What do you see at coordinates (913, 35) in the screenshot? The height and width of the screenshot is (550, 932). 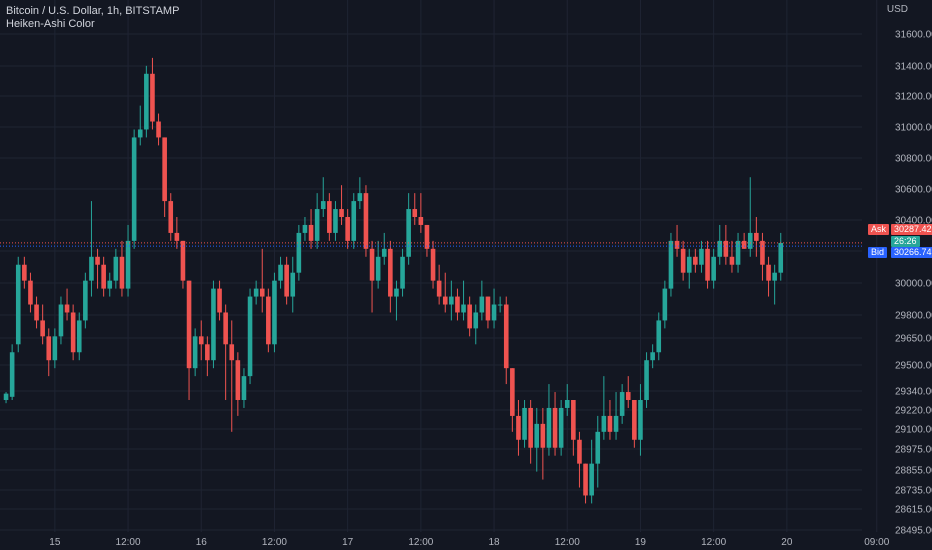 I see `y-tick-label: 31600.00` at bounding box center [913, 35].